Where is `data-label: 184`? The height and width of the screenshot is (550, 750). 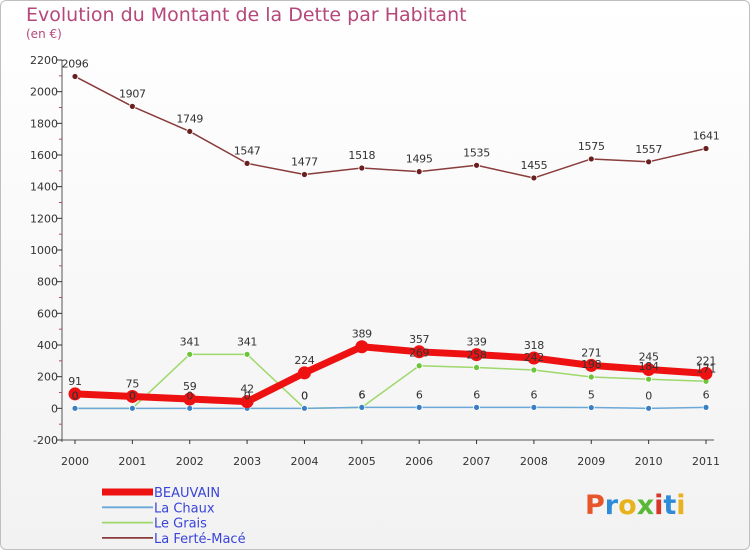 data-label: 184 is located at coordinates (649, 366).